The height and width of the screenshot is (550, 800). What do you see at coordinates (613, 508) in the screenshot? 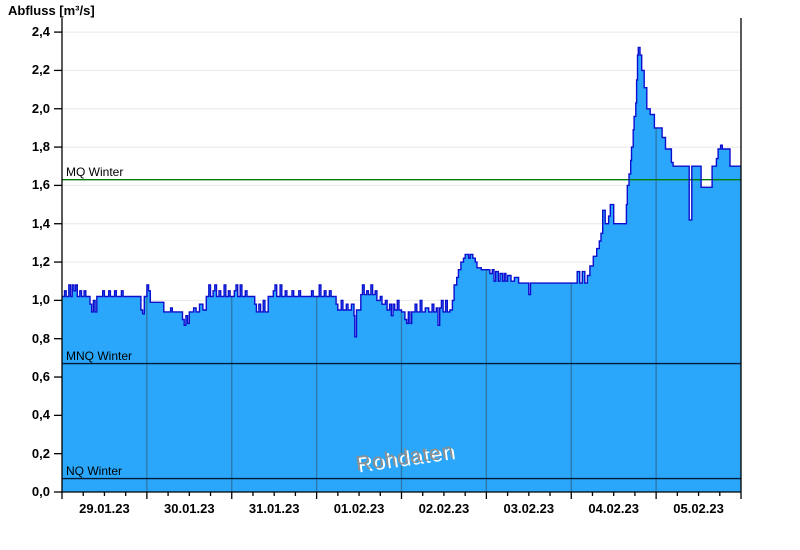
I see `x-tick-label: 04.02.23` at bounding box center [613, 508].